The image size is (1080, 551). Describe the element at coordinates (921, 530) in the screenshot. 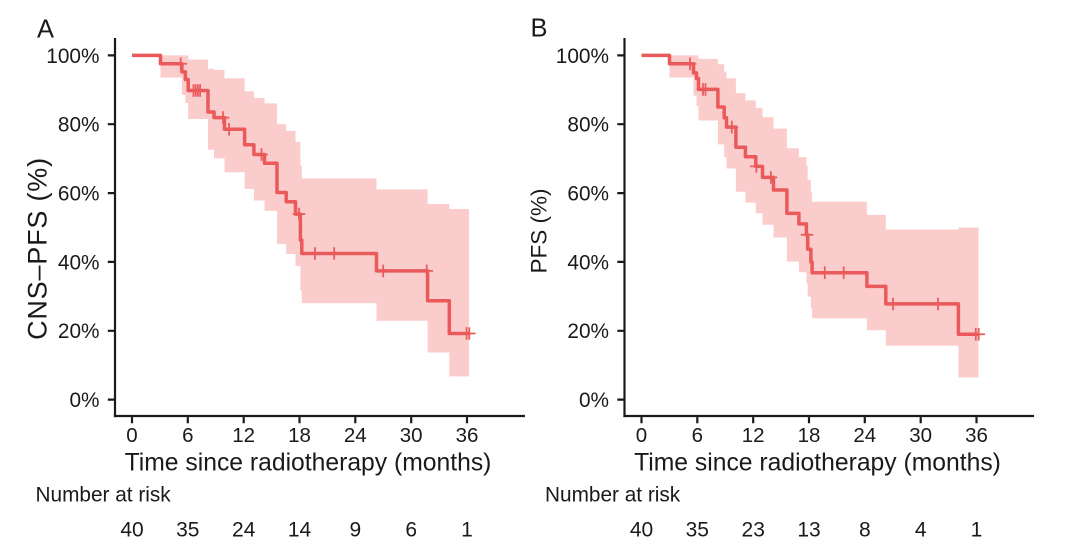

I see `svg-text: 4` at that location.